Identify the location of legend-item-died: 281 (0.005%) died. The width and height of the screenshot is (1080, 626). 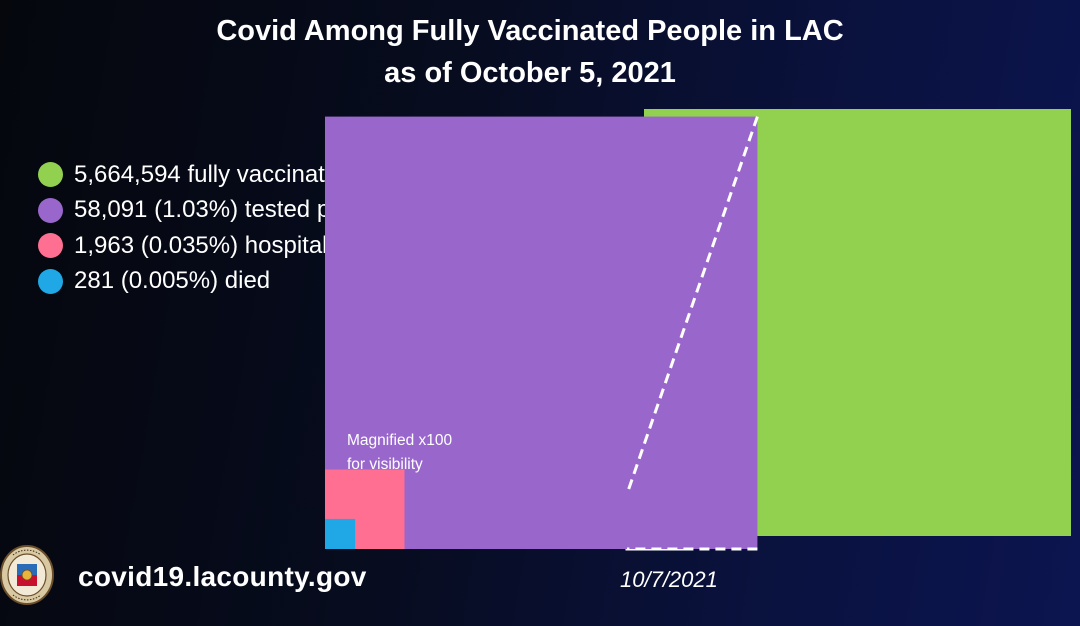
(218, 282).